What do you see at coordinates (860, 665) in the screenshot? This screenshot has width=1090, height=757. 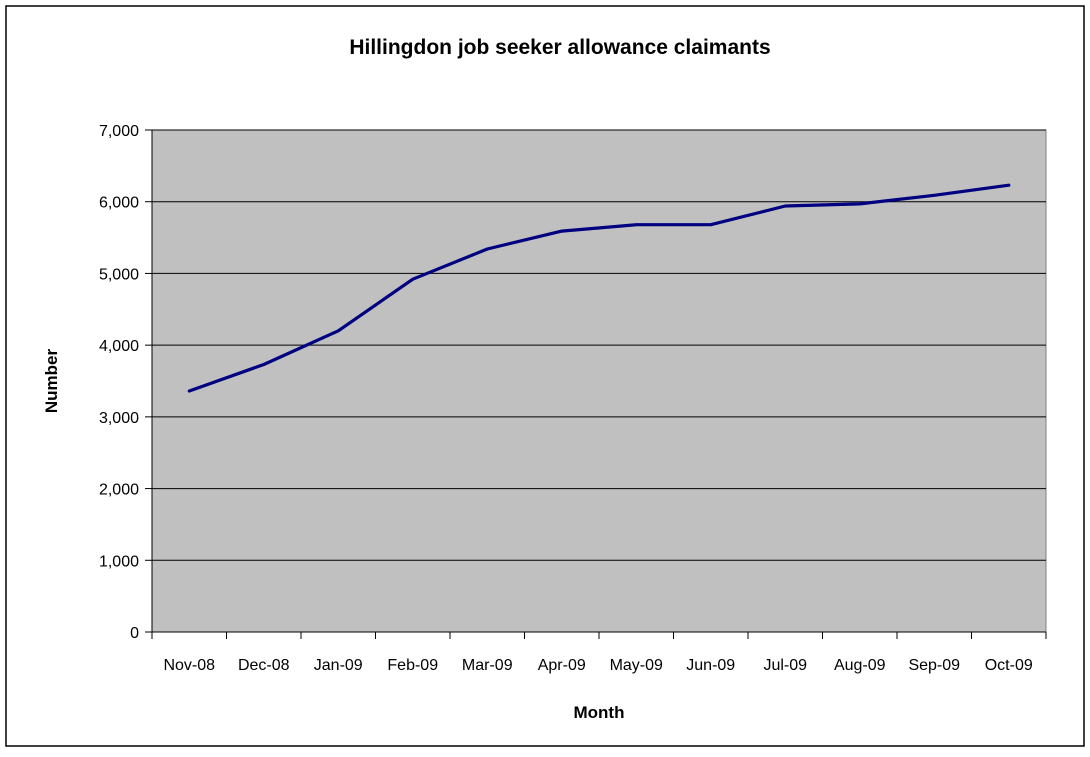 I see `x-tick-label: Aug-09` at bounding box center [860, 665].